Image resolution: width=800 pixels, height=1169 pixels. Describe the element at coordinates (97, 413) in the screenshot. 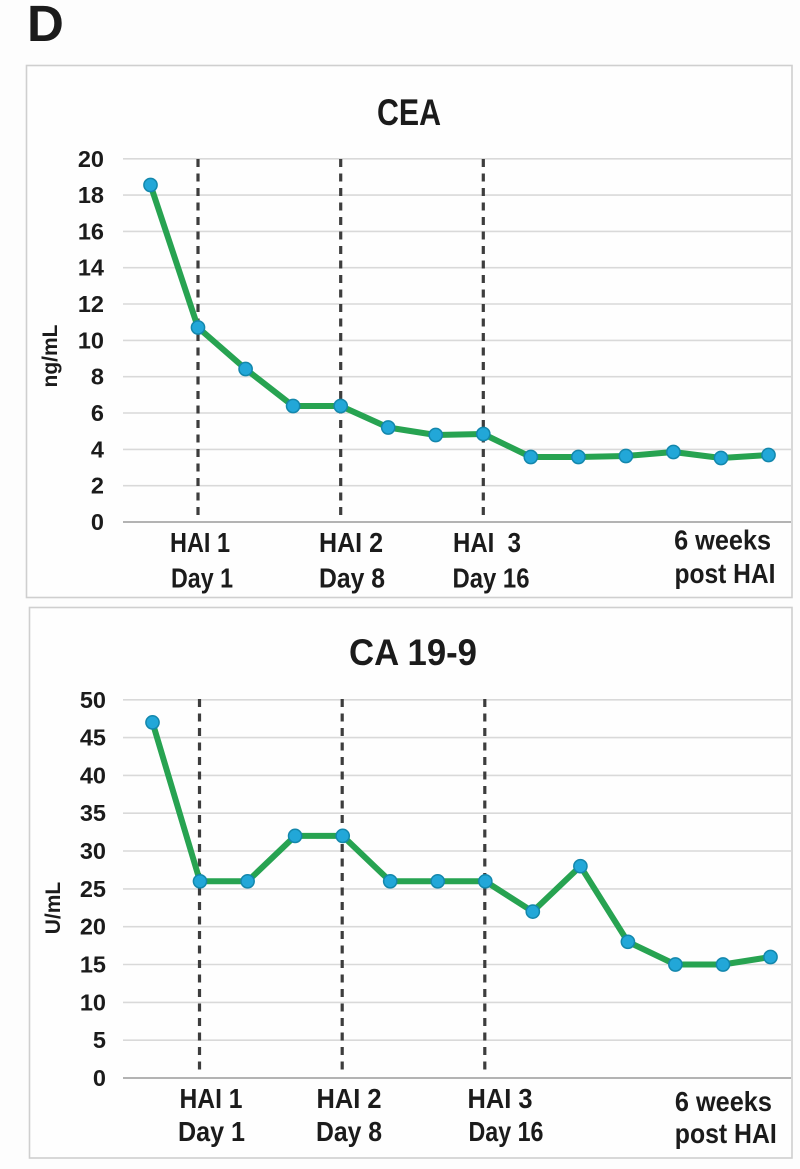

I see `svg-text: 6` at that location.